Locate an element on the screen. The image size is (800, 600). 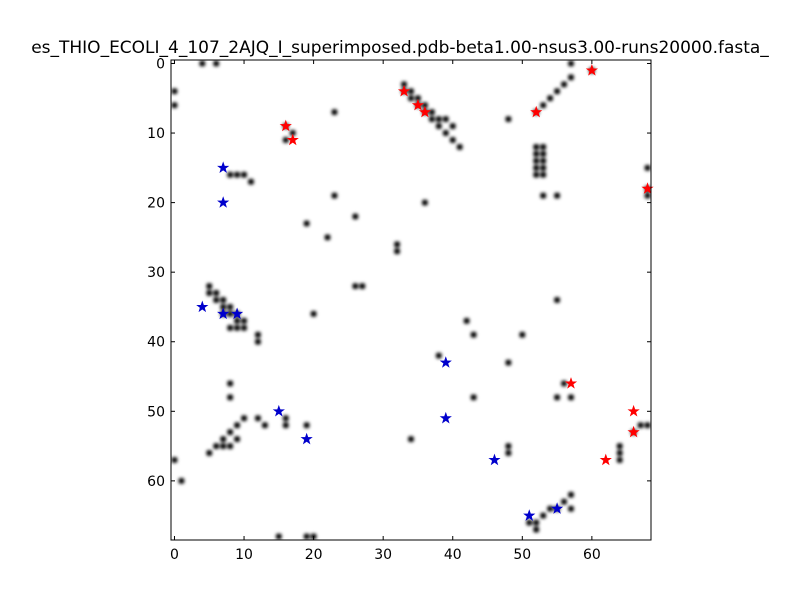
y-tick-label: 30 is located at coordinates (156, 273).